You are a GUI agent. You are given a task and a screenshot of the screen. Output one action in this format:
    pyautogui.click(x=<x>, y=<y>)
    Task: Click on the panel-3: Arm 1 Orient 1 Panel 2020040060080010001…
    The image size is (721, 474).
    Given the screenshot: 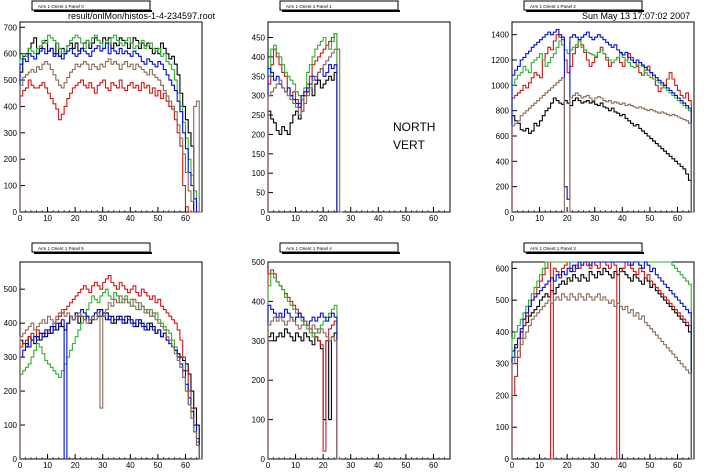 What is the action you would take?
    pyautogui.click(x=593, y=111)
    